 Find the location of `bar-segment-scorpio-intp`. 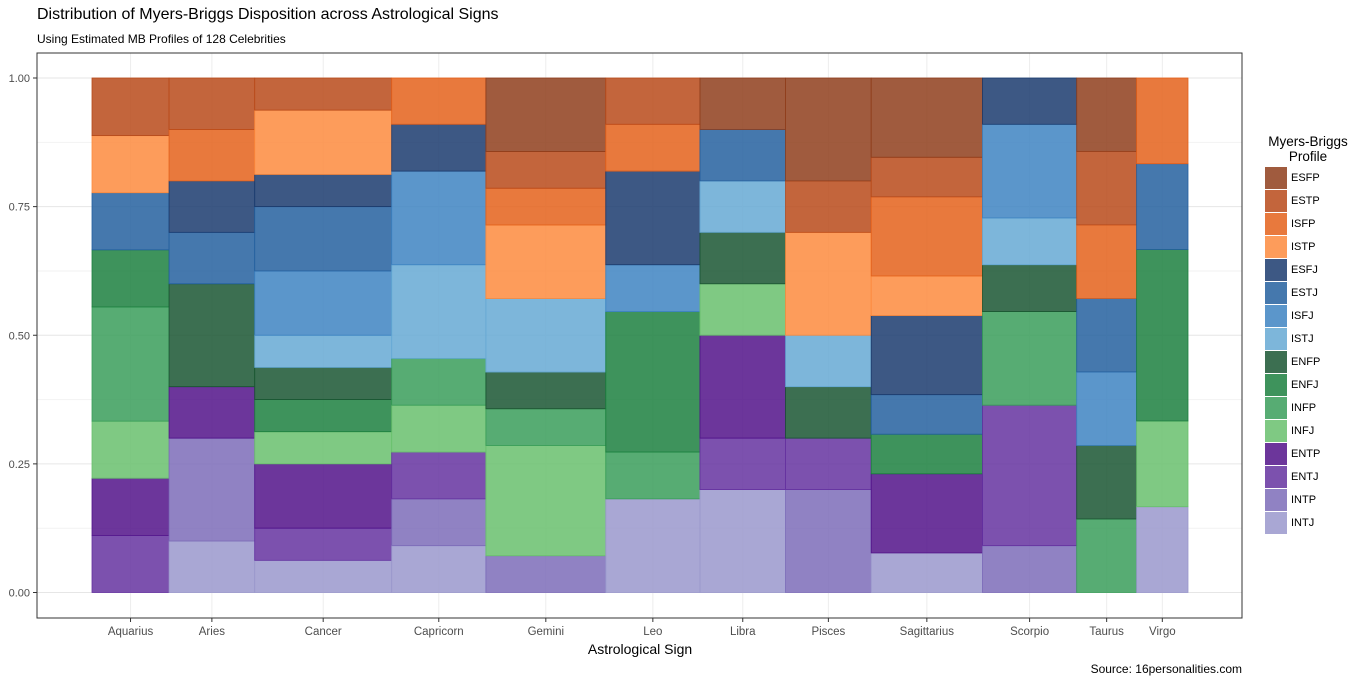

bar-segment-scorpio-intp is located at coordinates (1030, 569).